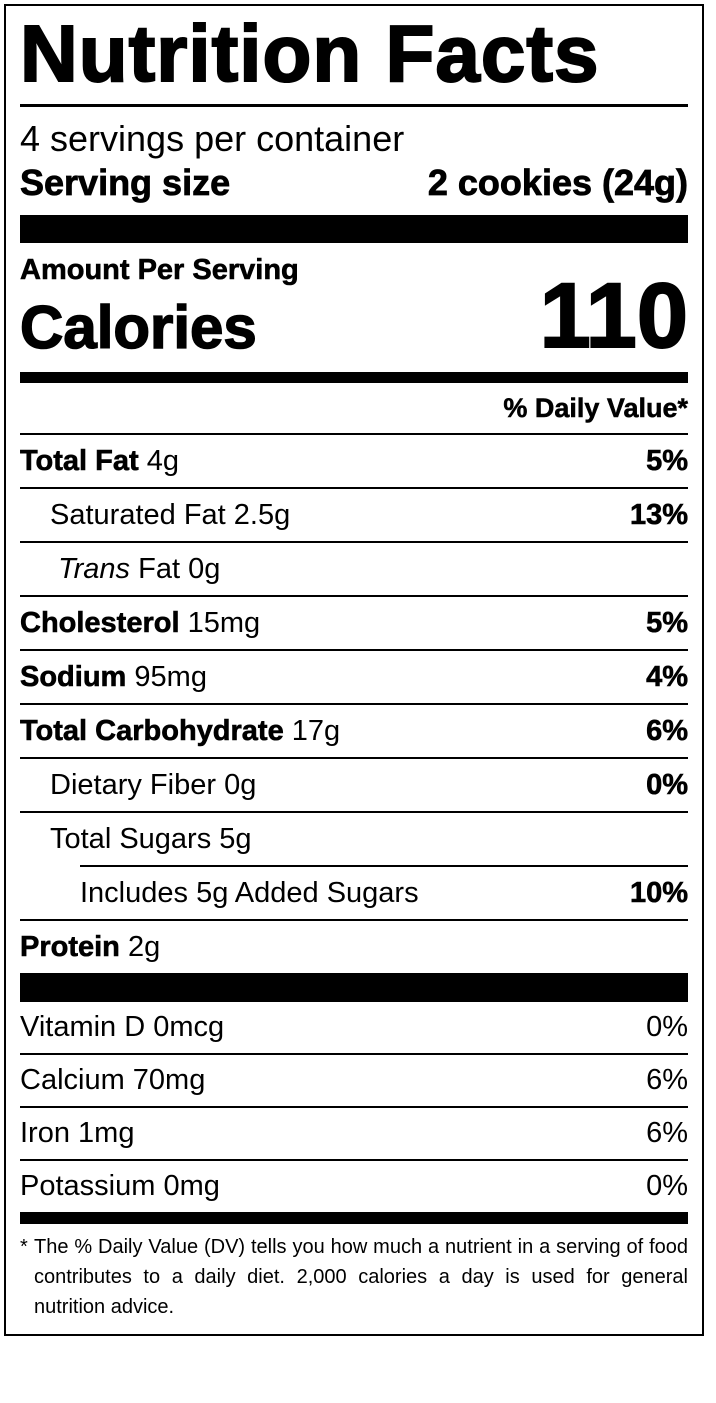 This screenshot has width=716, height=1403. I want to click on nutrient-name: Total Sugars, so click(131, 838).